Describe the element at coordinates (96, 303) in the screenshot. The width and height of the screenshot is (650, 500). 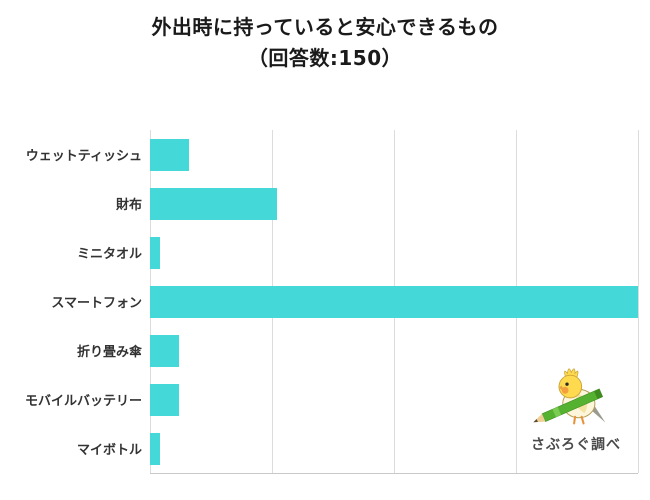
I see `category-label: スマートフォン` at that location.